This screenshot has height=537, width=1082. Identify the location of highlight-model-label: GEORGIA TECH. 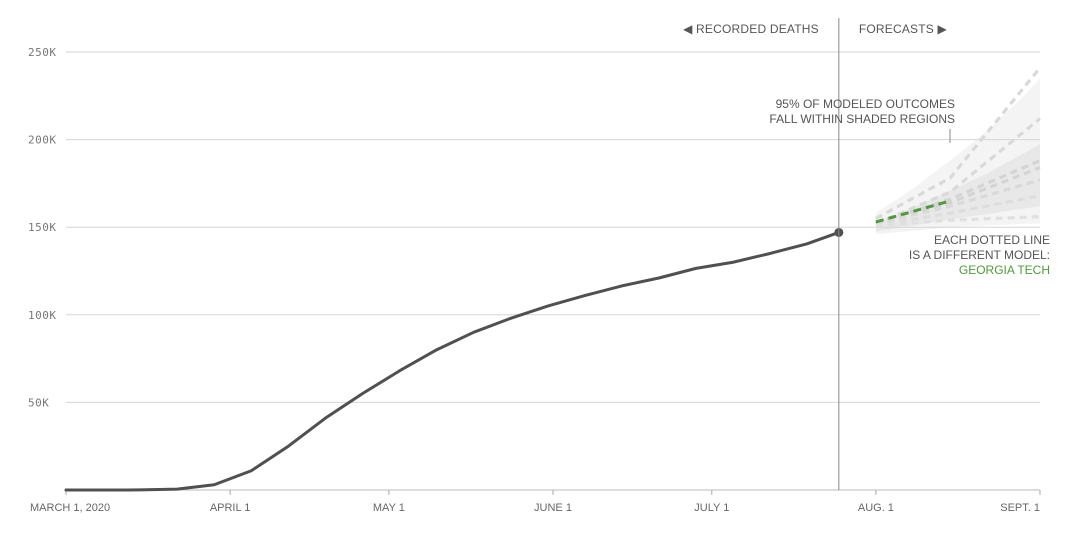
(1004, 270).